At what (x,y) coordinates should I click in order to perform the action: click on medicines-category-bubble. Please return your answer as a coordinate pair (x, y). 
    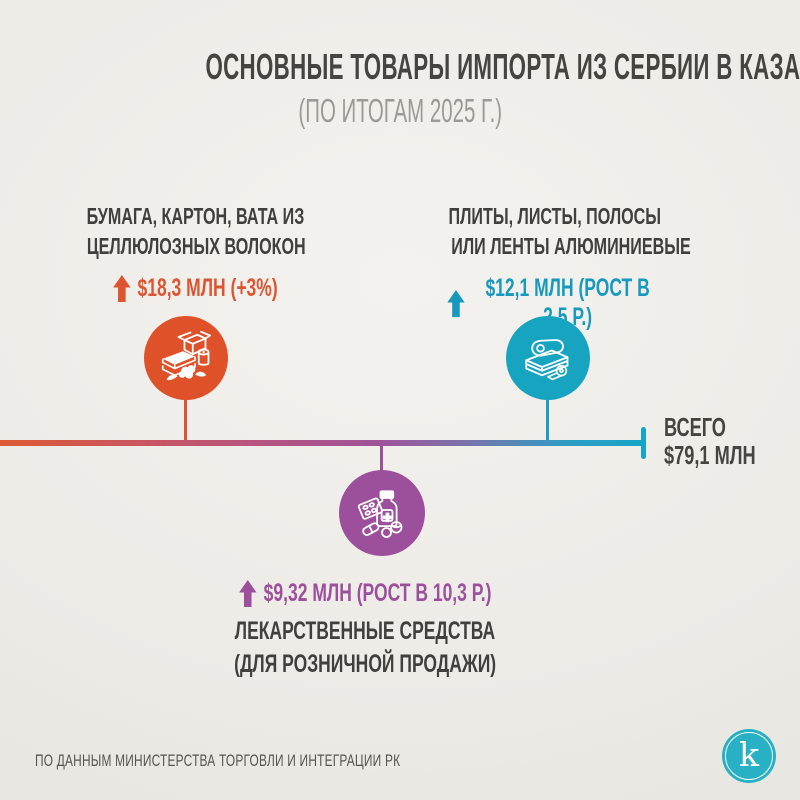
    Looking at the image, I should click on (382, 513).